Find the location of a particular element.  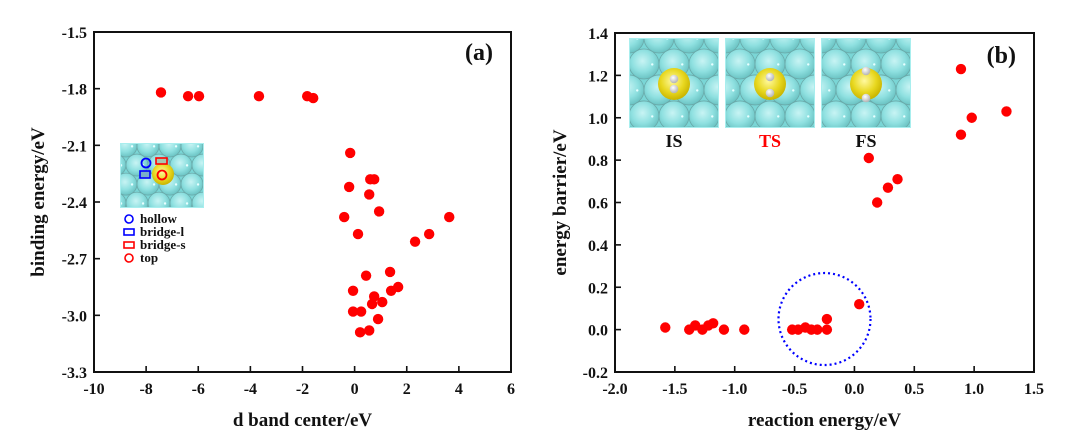

surface-model-is is located at coordinates (674, 83).